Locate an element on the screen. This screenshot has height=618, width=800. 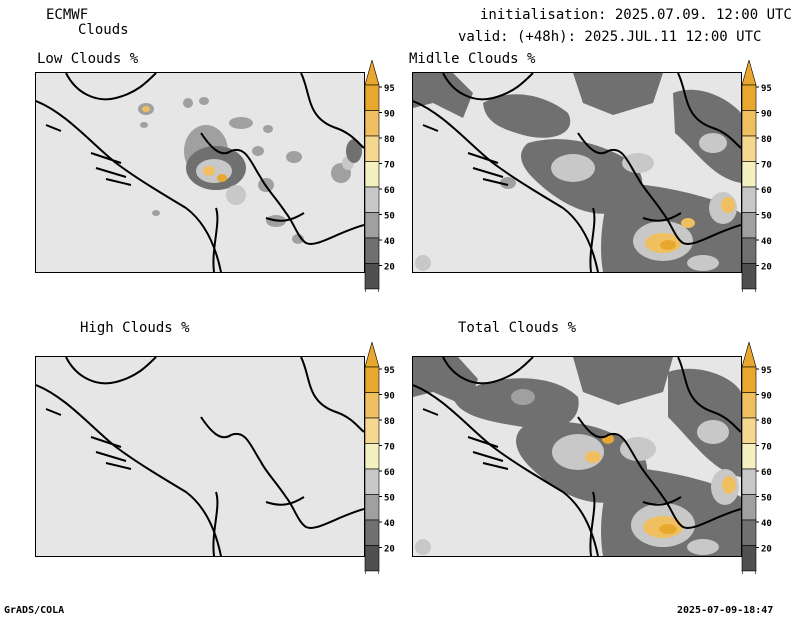
colorbar-low: 95 90 80 70 60 50 40 20 is located at coordinates (384, 176).